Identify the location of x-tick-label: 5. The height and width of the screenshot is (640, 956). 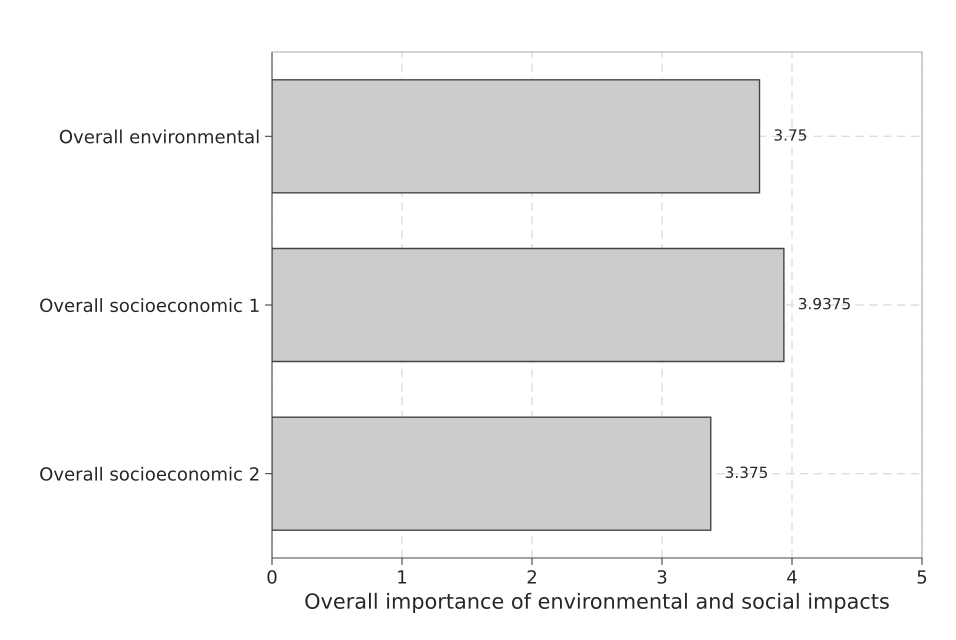
(922, 577).